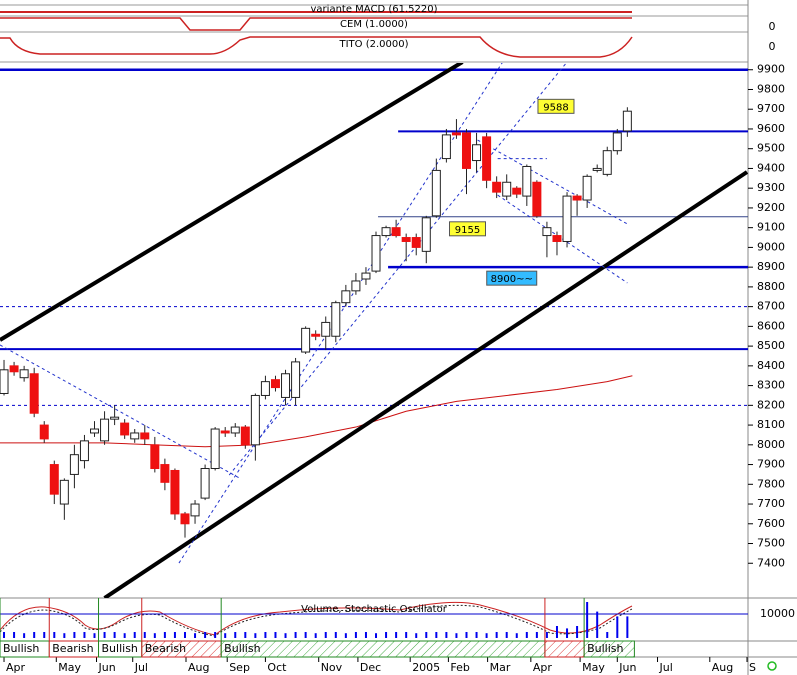  What do you see at coordinates (316, 620) in the screenshot?
I see `stochastic-signal` at bounding box center [316, 620].